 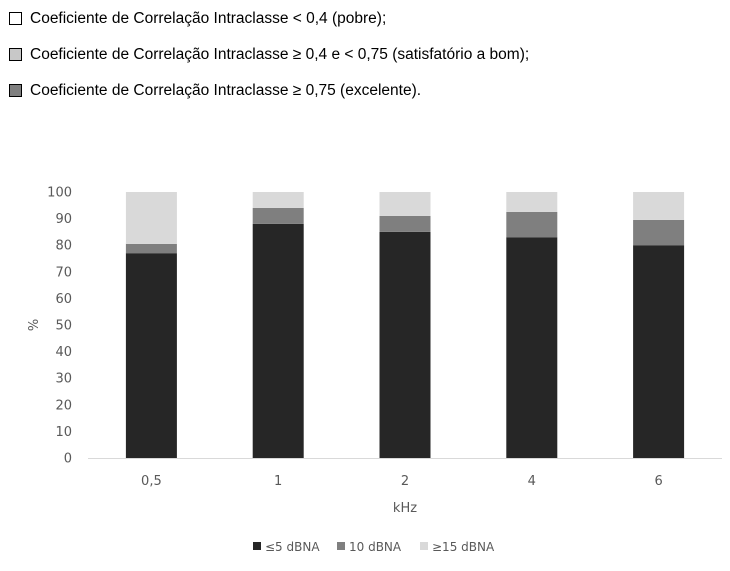 I want to click on y-tick-label: 0, so click(x=68, y=459).